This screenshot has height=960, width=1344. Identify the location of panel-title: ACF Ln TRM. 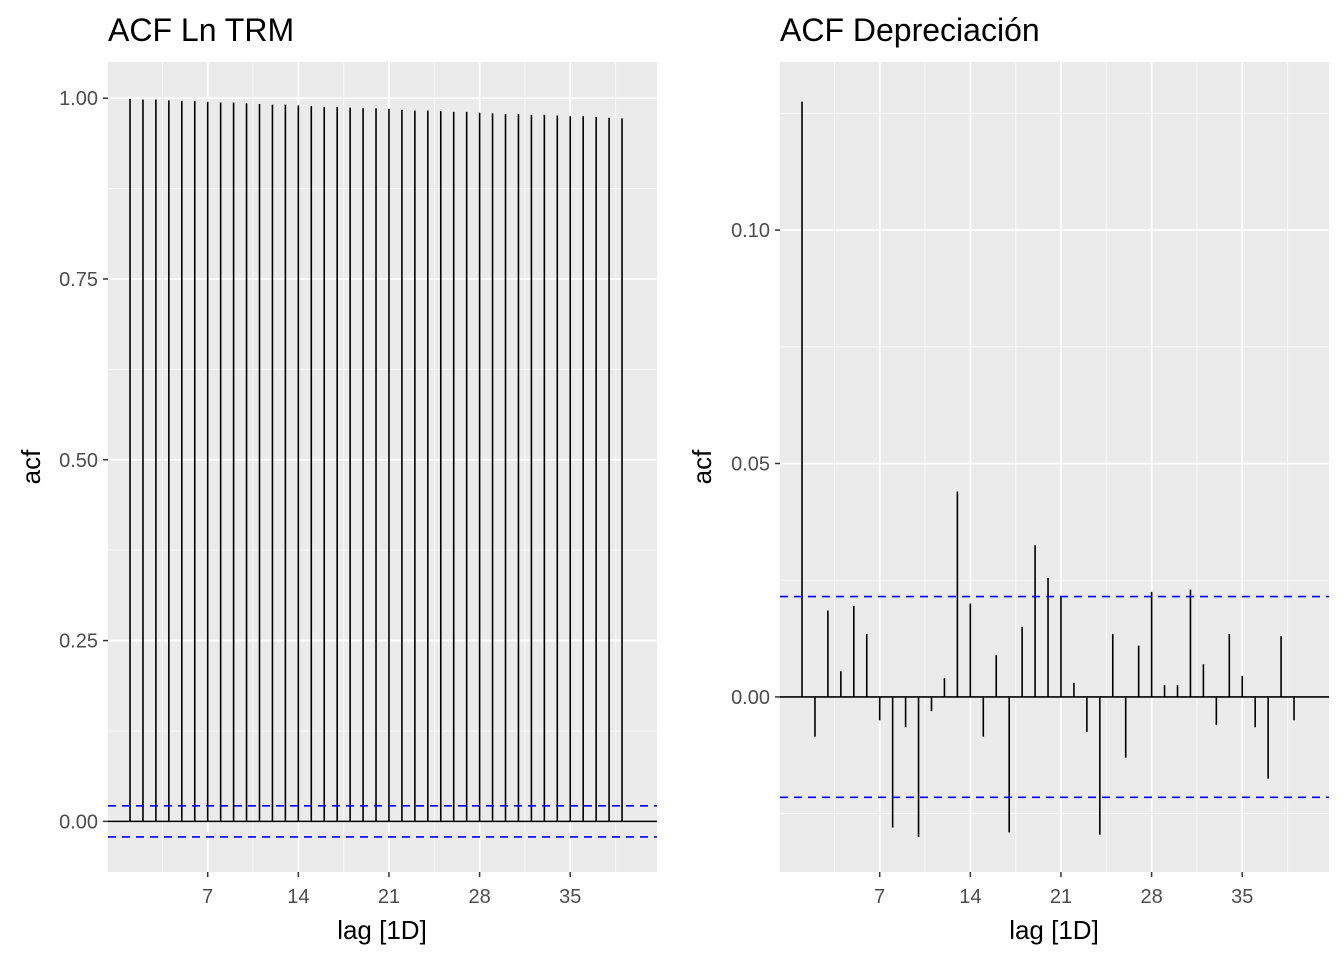
(201, 30).